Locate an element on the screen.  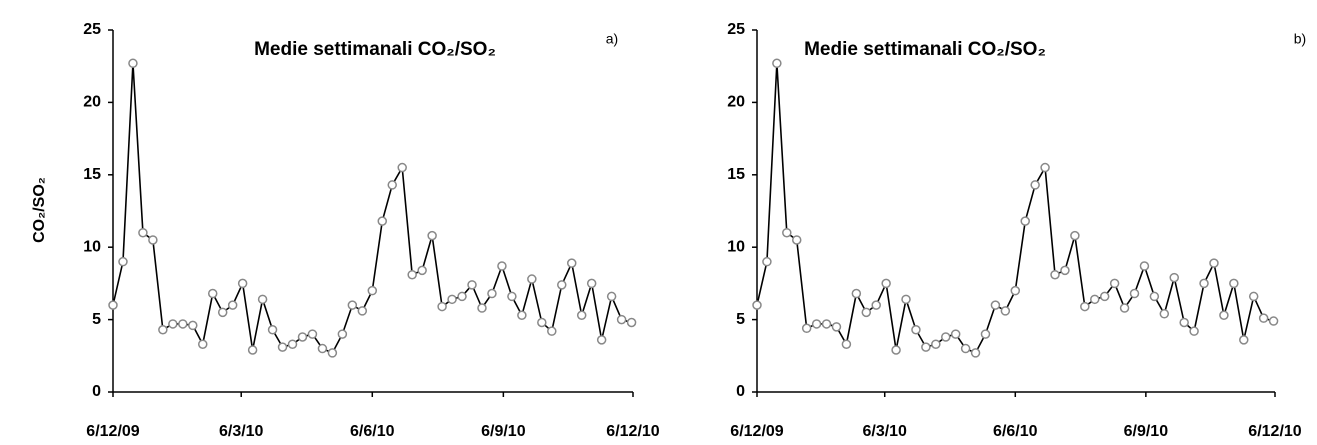
y-tick-label: 0 is located at coordinates (740, 391).